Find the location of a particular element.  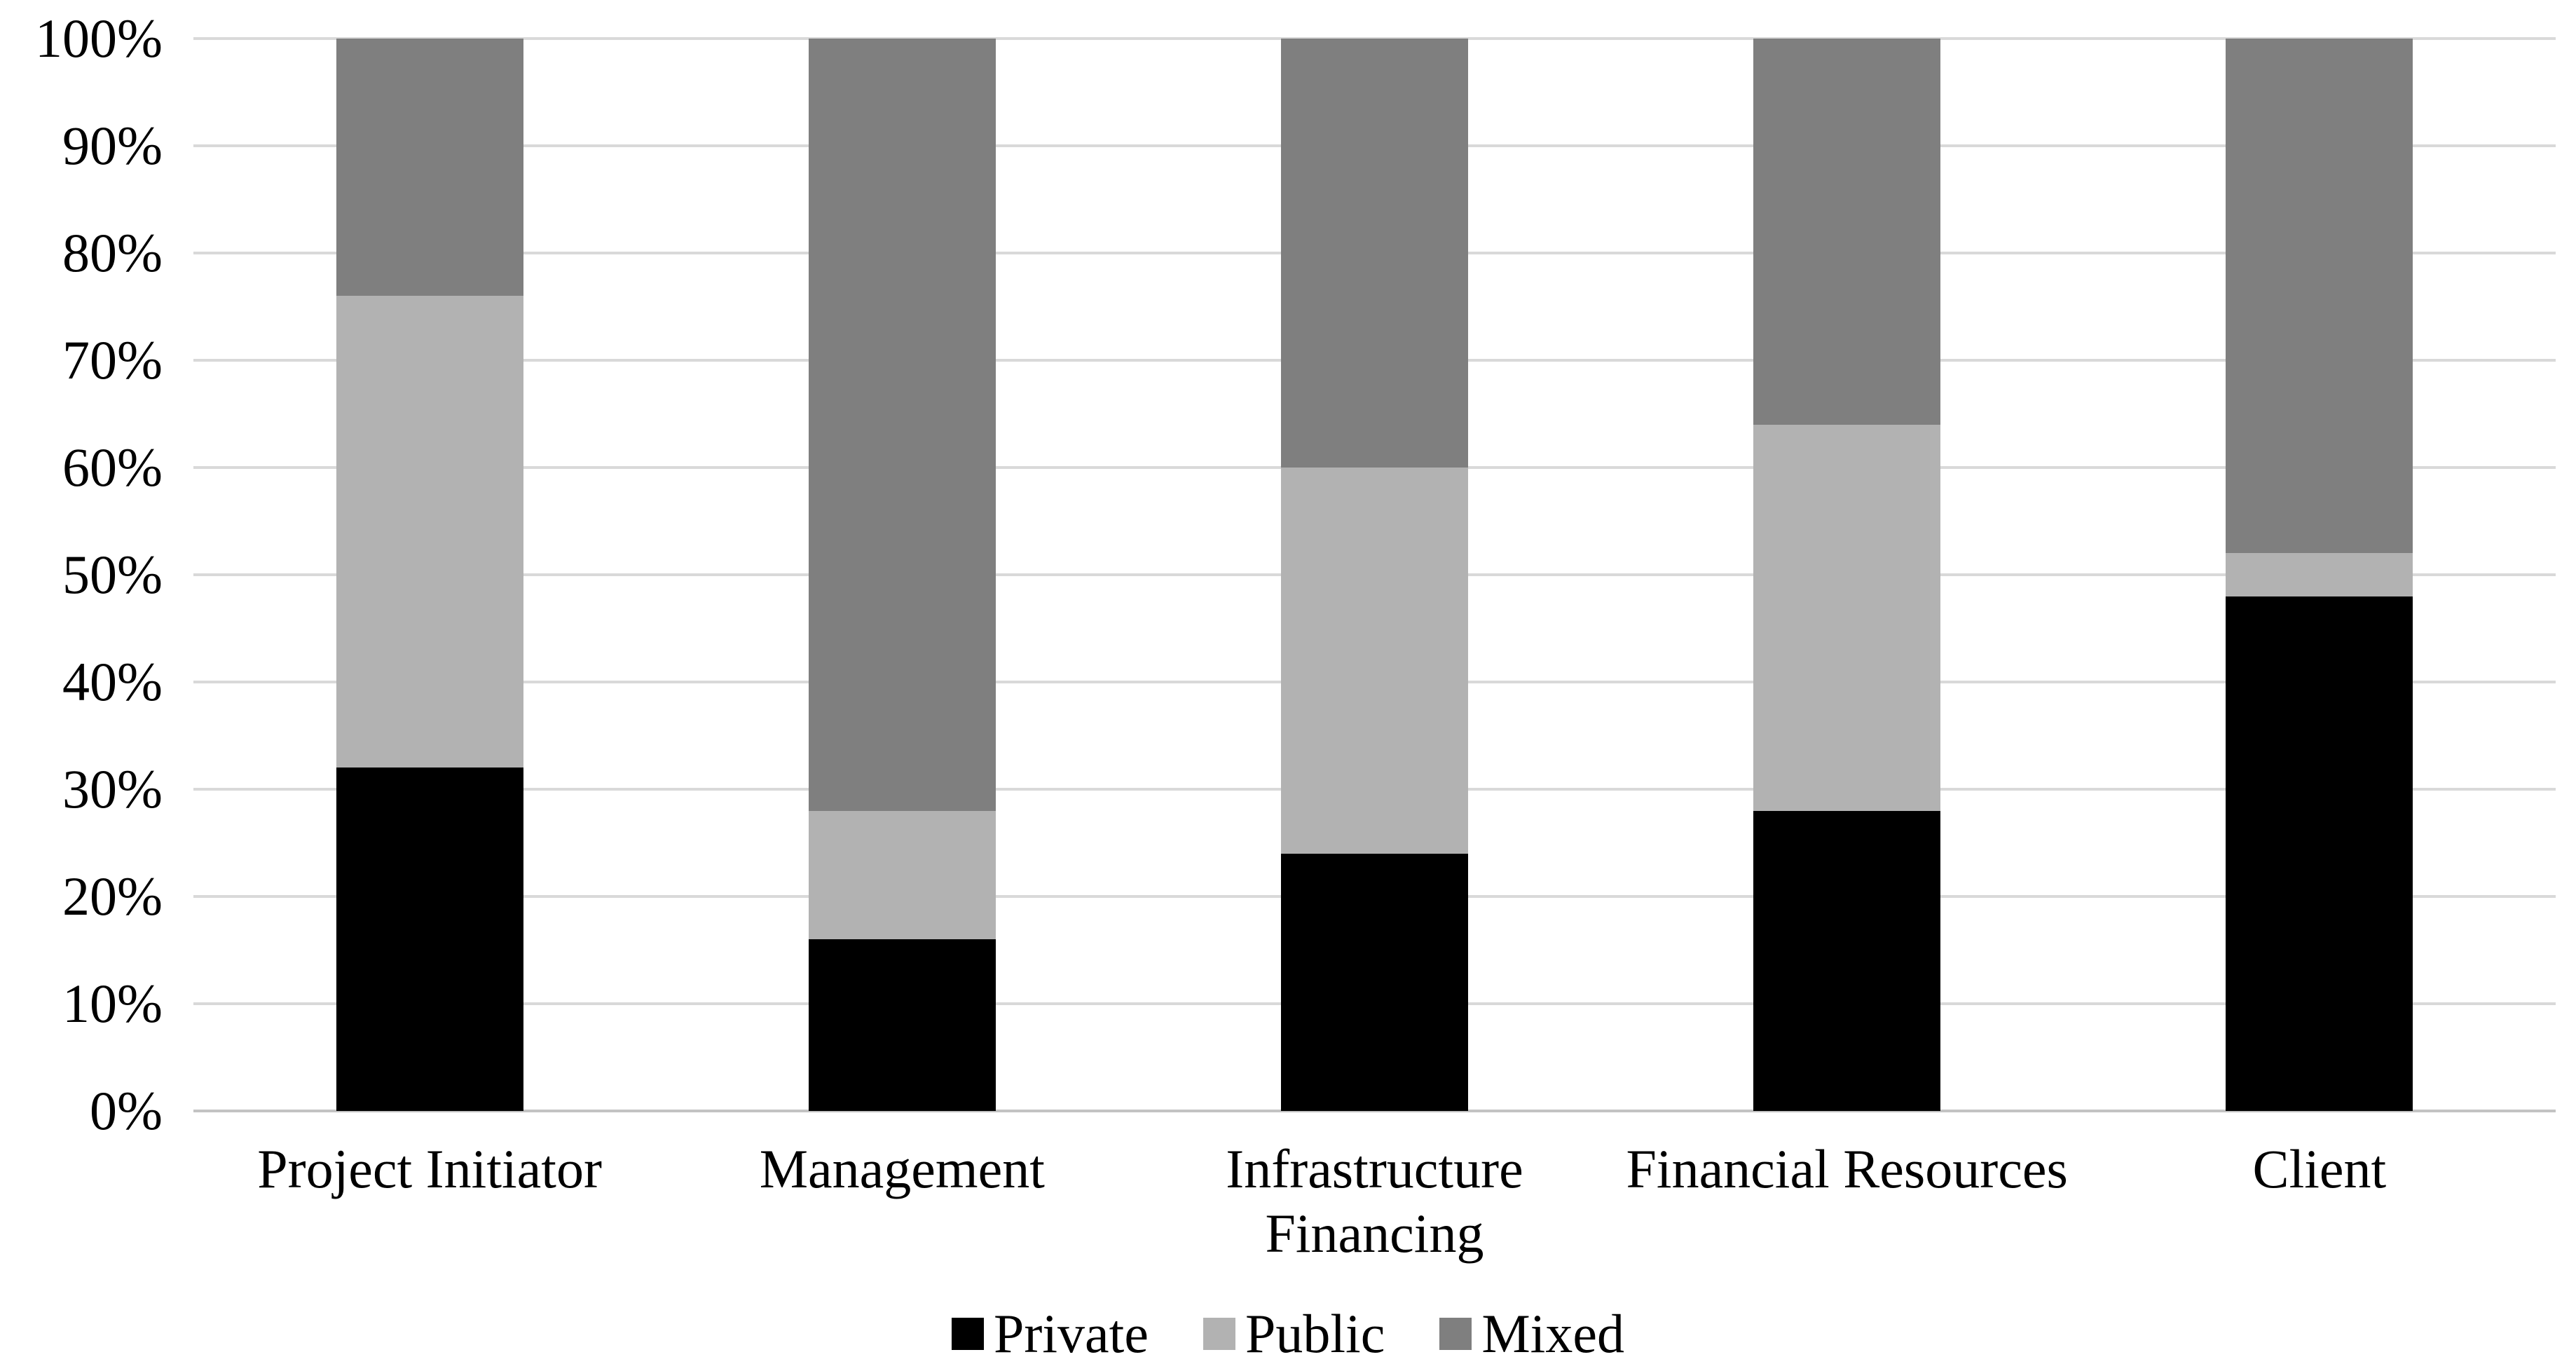

y-axis-tick-label: 40% is located at coordinates (112, 681).